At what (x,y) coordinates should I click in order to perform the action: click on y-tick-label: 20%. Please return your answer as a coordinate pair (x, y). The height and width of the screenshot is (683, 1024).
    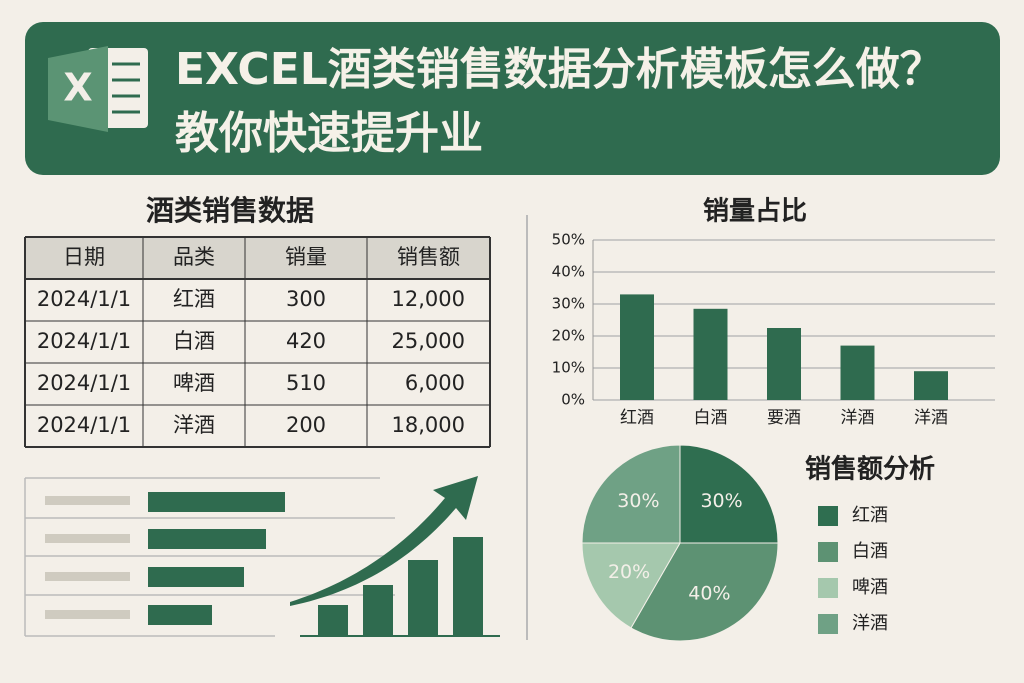
    Looking at the image, I should click on (568, 336).